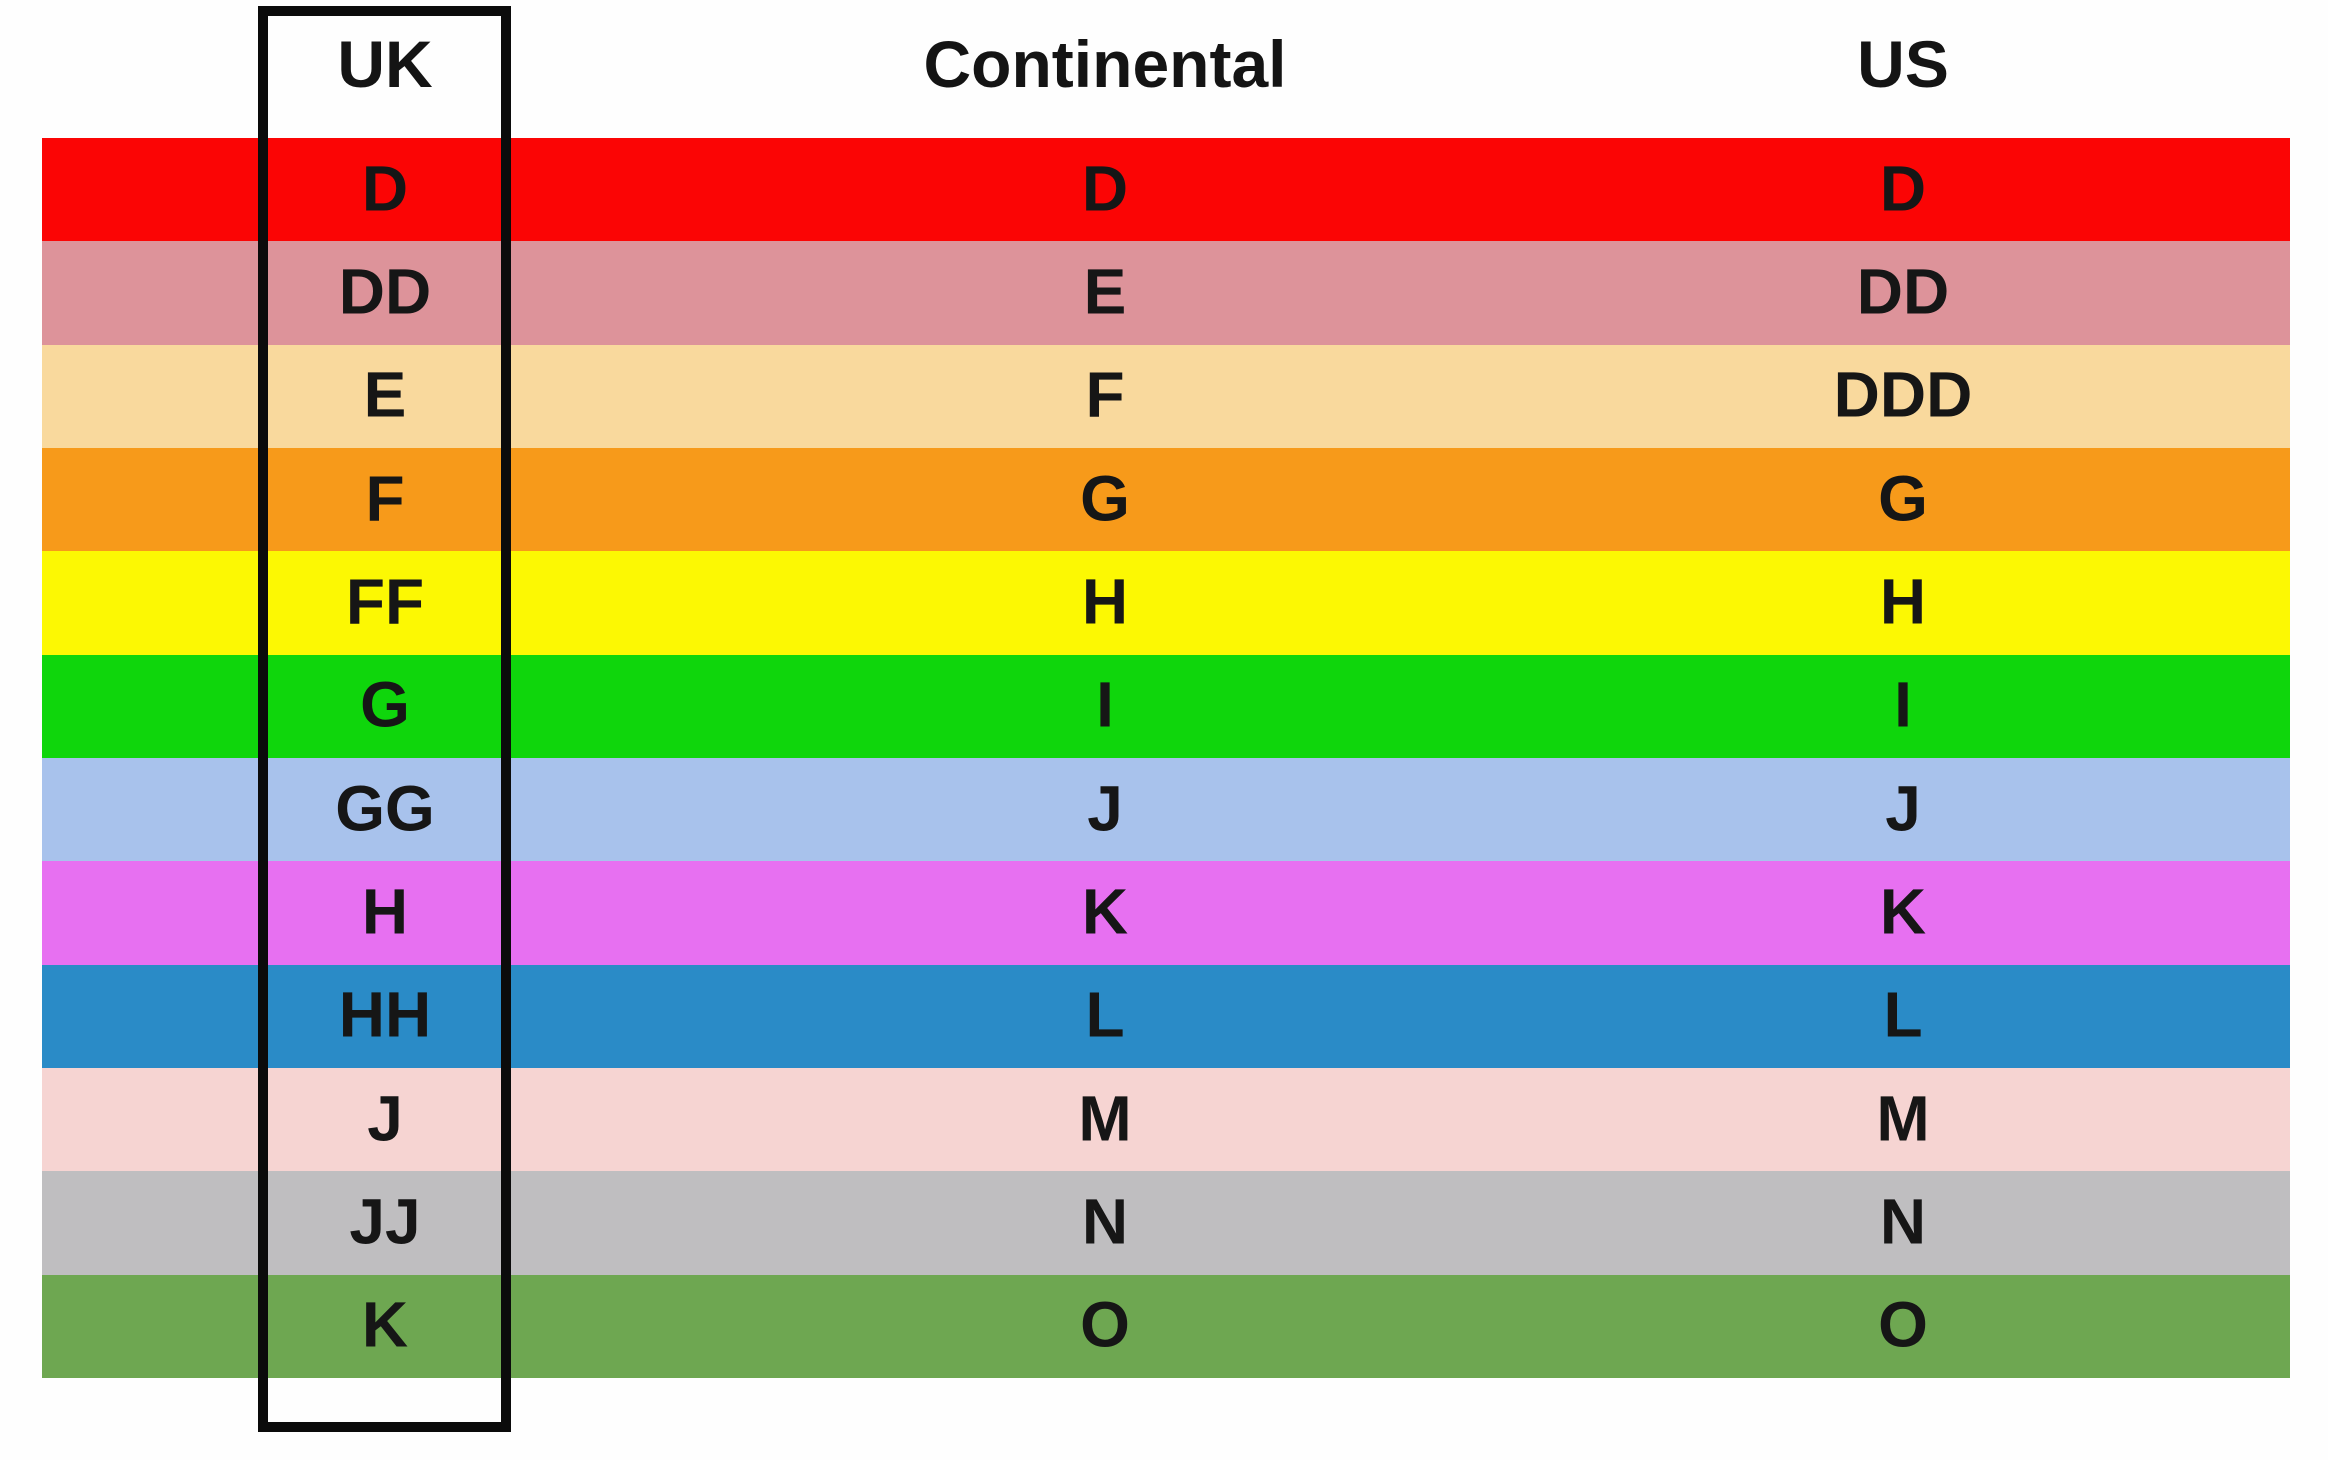  What do you see at coordinates (1166, 1326) in the screenshot?
I see `table-row: K O O` at bounding box center [1166, 1326].